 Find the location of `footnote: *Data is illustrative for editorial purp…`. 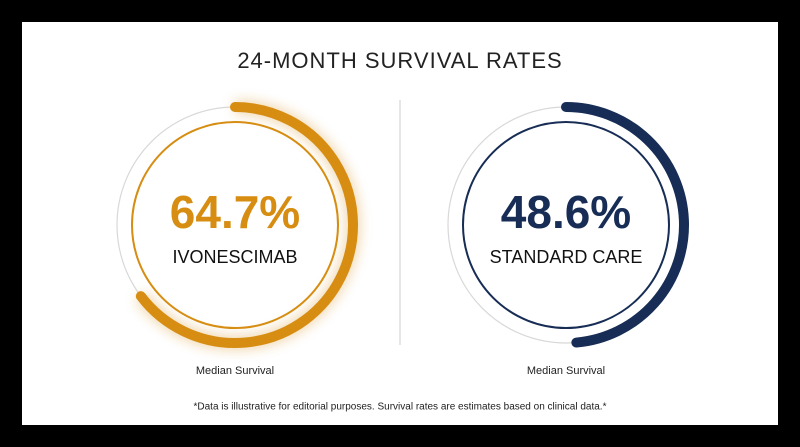

footnote: *Data is illustrative for editorial purp… is located at coordinates (400, 407).